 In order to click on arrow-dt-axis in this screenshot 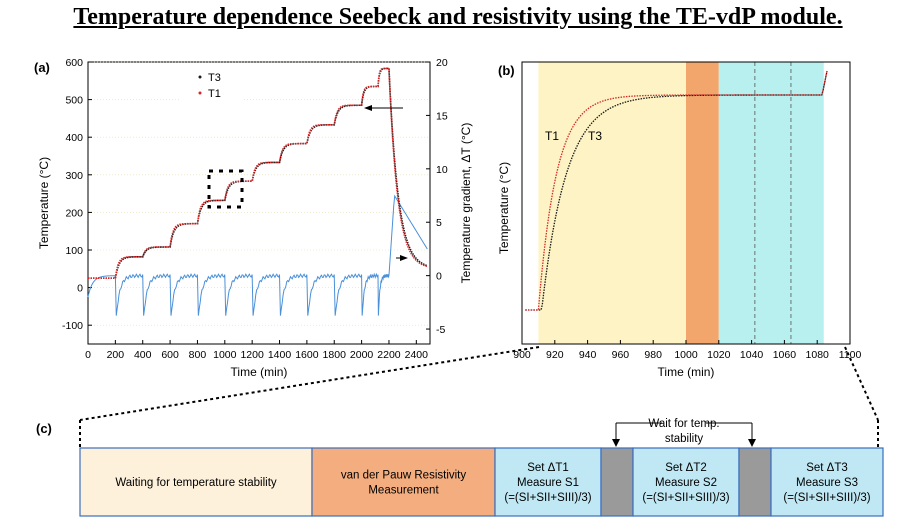, I will do `click(402, 258)`.